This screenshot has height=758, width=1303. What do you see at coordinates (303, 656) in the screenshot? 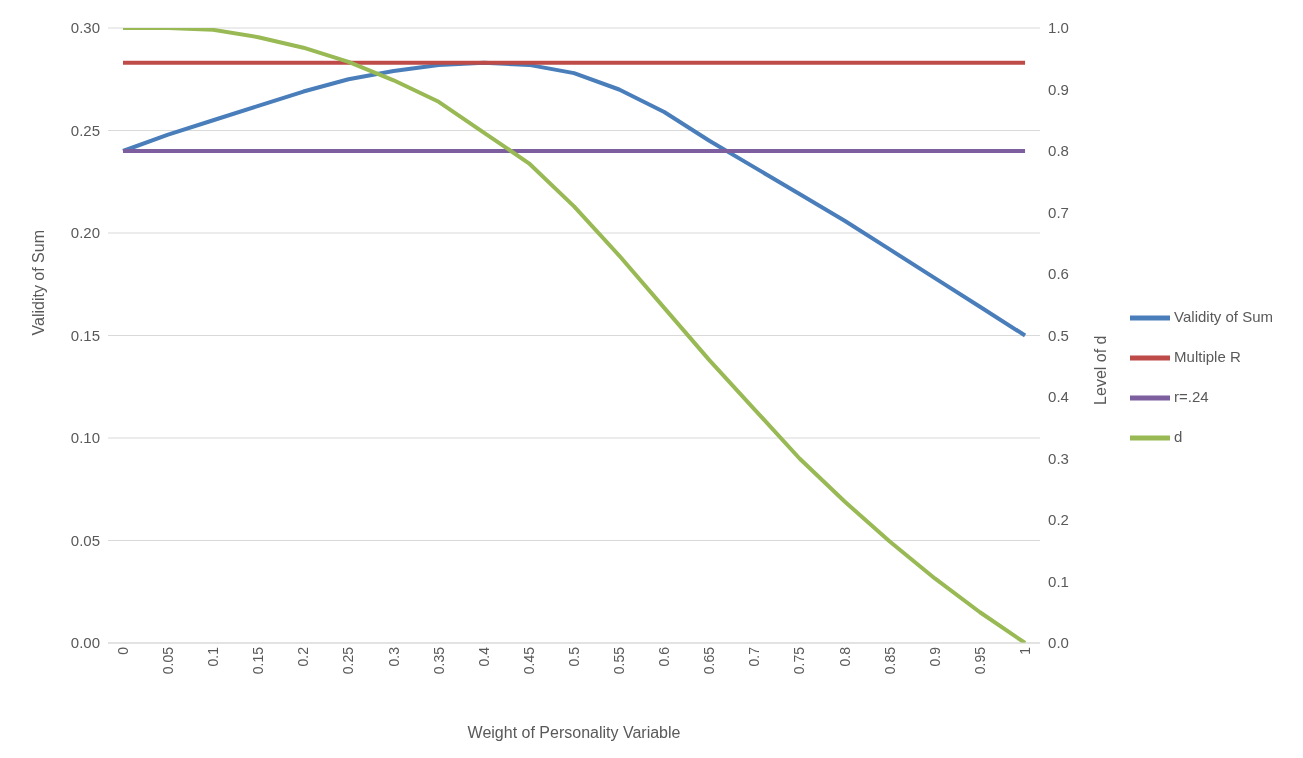
I see `x-tick-label: 0.2` at bounding box center [303, 656].